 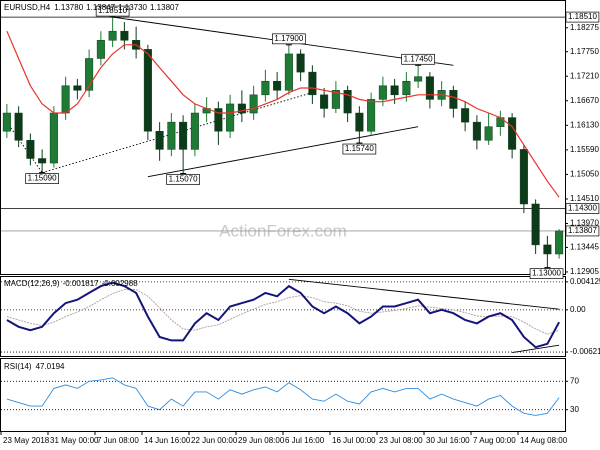 What do you see at coordinates (582, 231) in the screenshot?
I see `last-price-label-box` at bounding box center [582, 231].